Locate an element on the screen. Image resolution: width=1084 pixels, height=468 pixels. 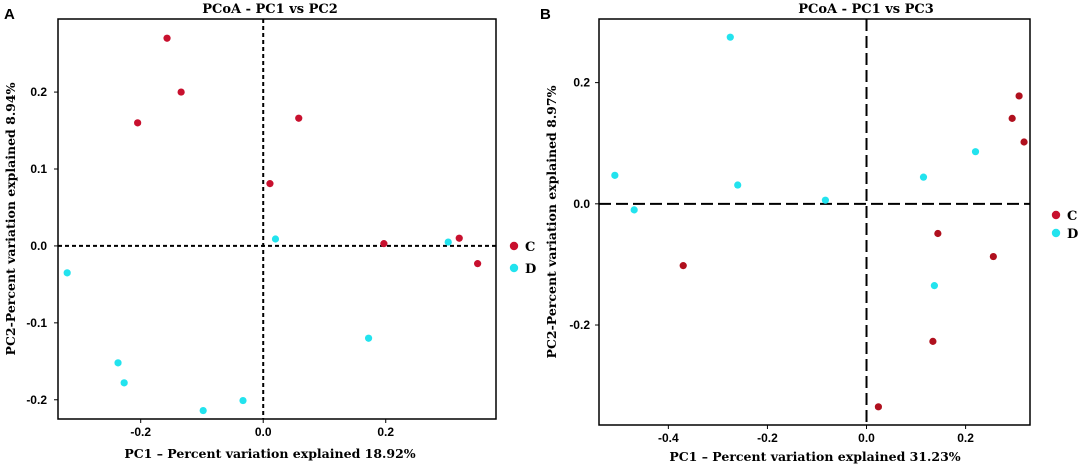
panel-b-legend-marker-c is located at coordinates (1056, 215).